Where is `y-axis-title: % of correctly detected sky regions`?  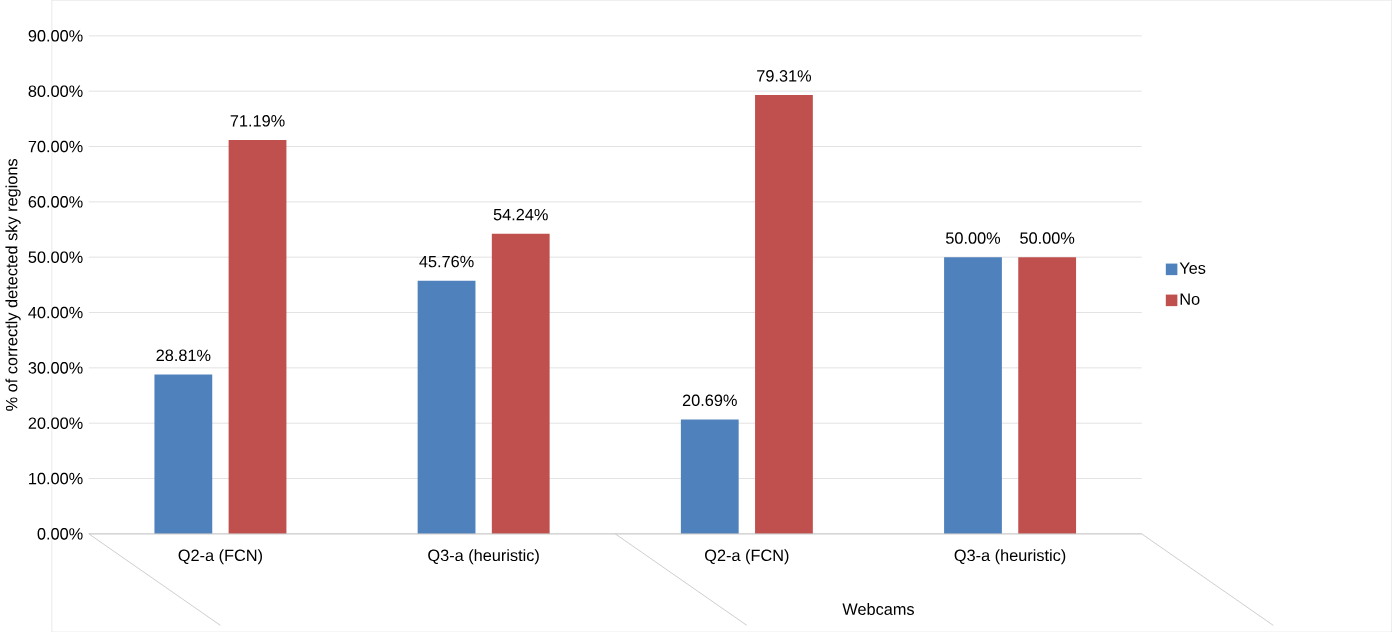
y-axis-title: % of correctly detected sky regions is located at coordinates (13, 284).